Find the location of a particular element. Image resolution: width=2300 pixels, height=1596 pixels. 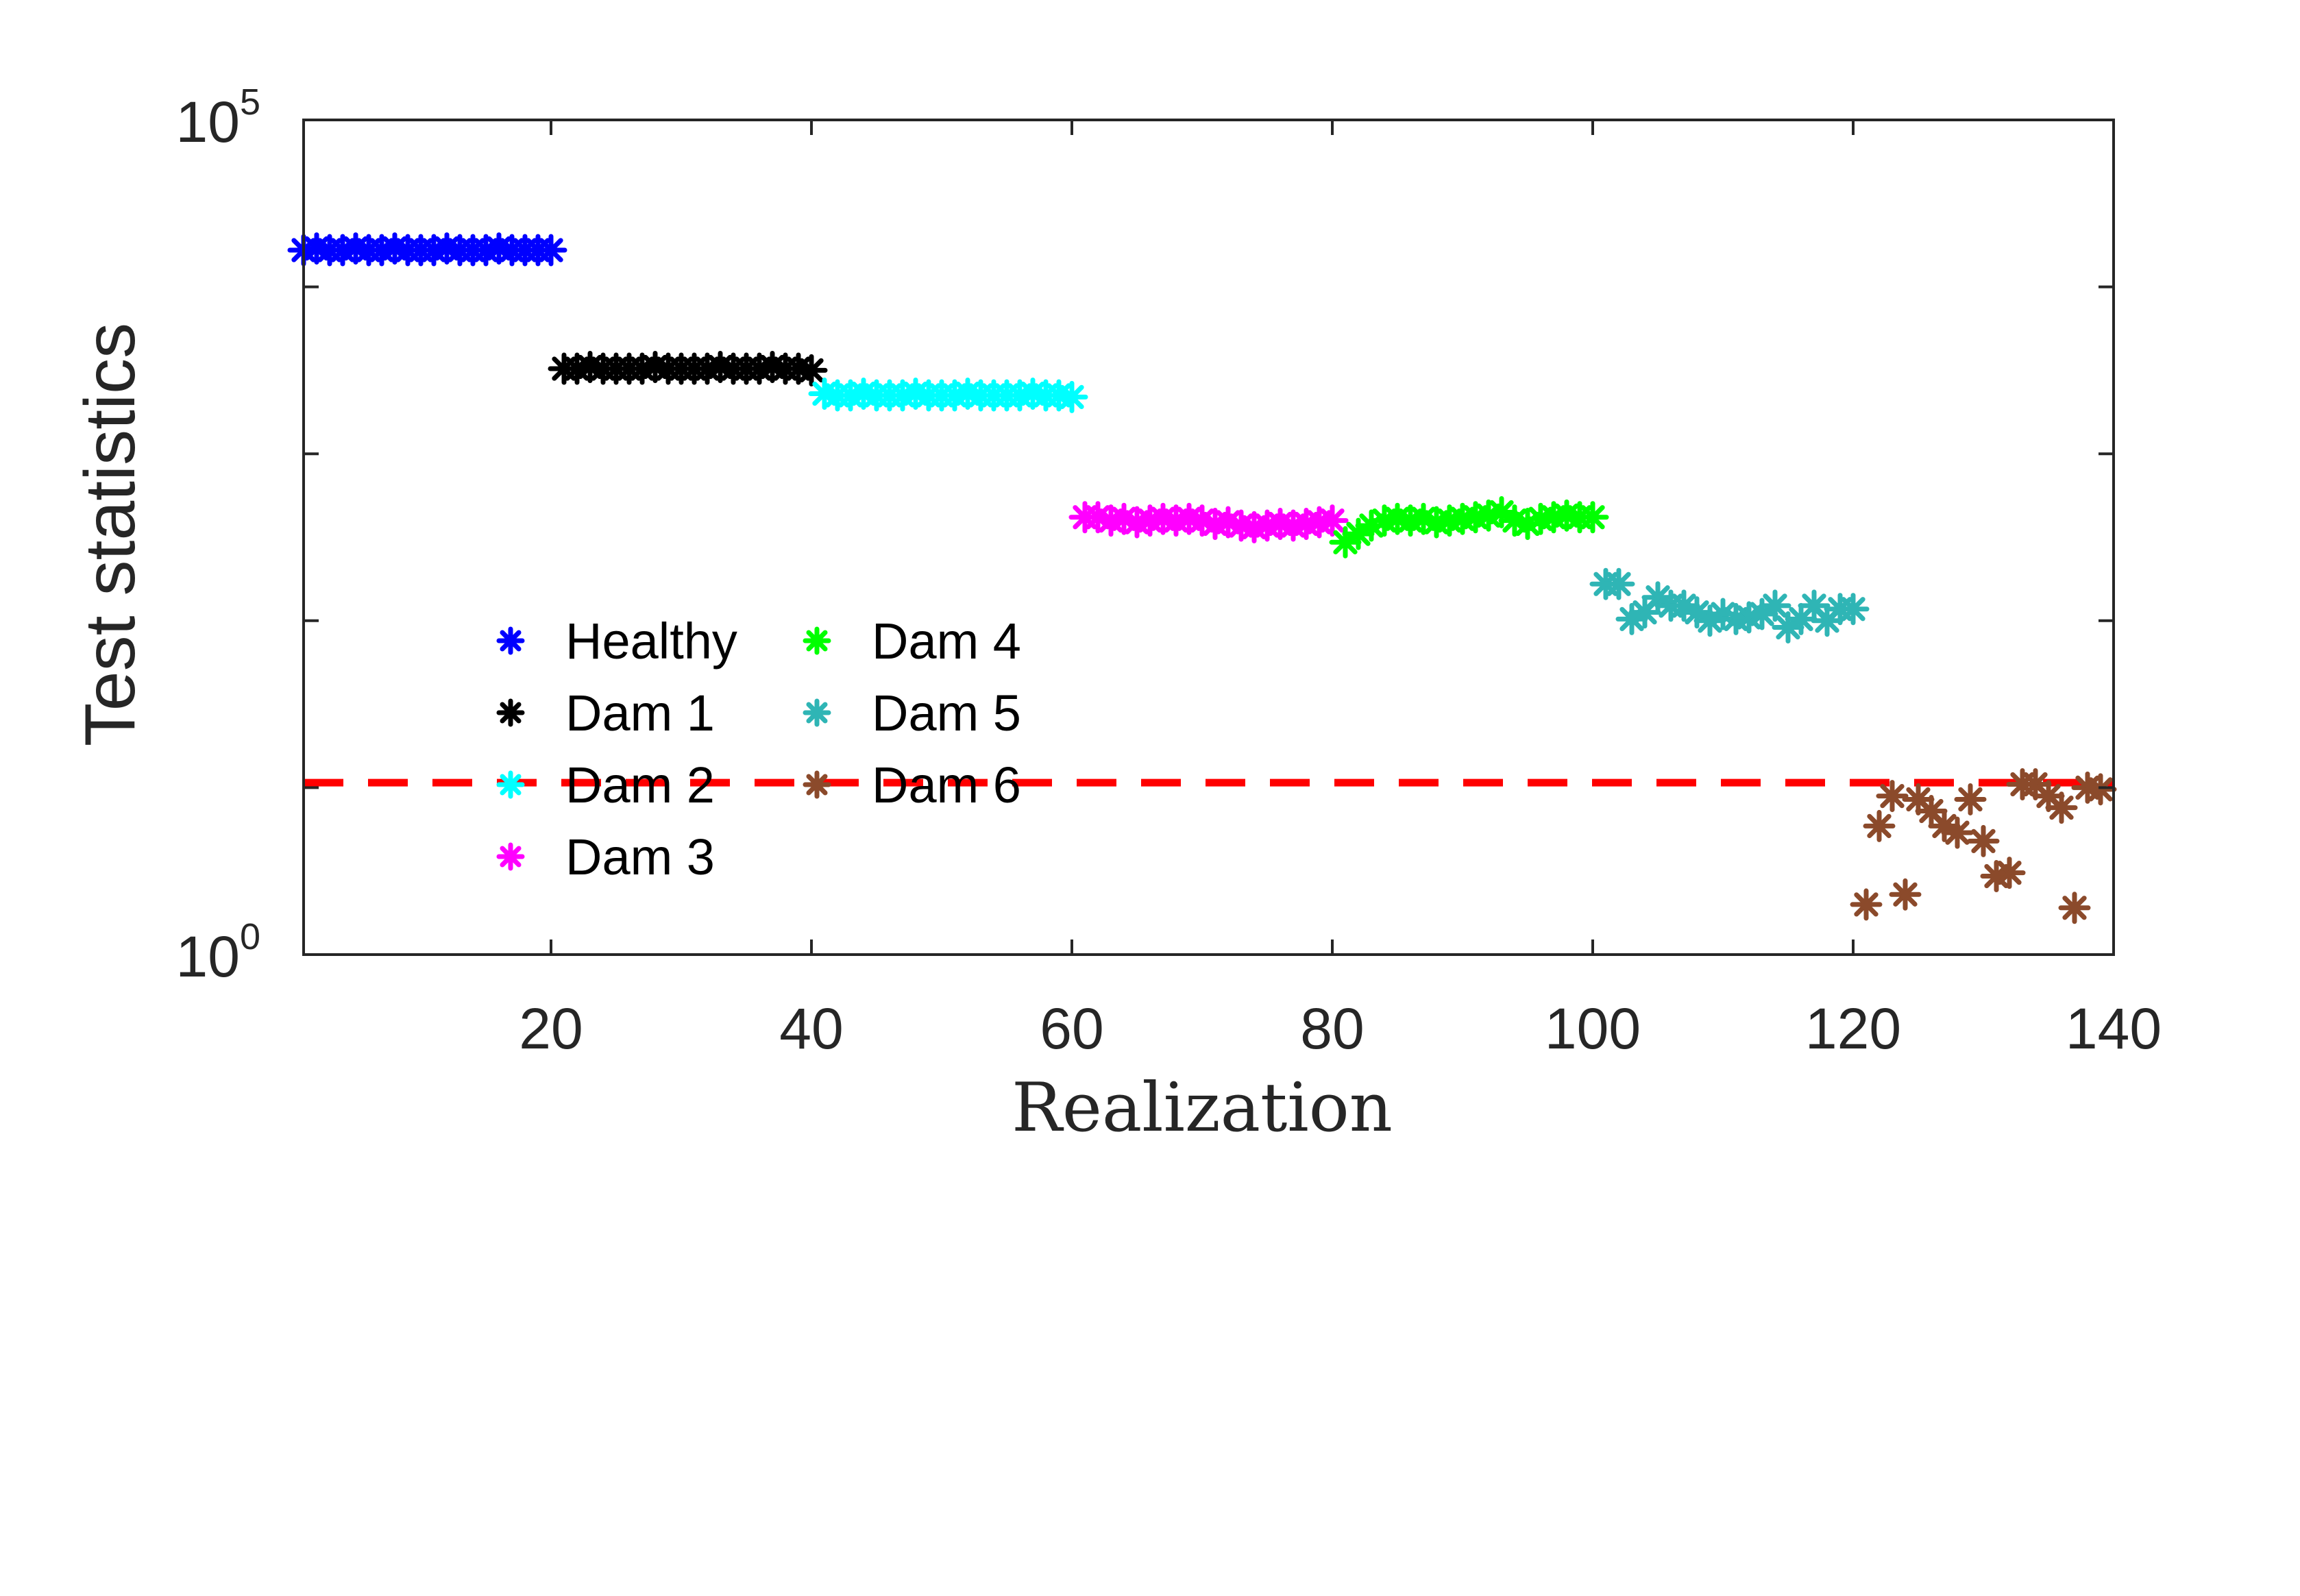

legend-item: Dam 4 is located at coordinates (912, 641).